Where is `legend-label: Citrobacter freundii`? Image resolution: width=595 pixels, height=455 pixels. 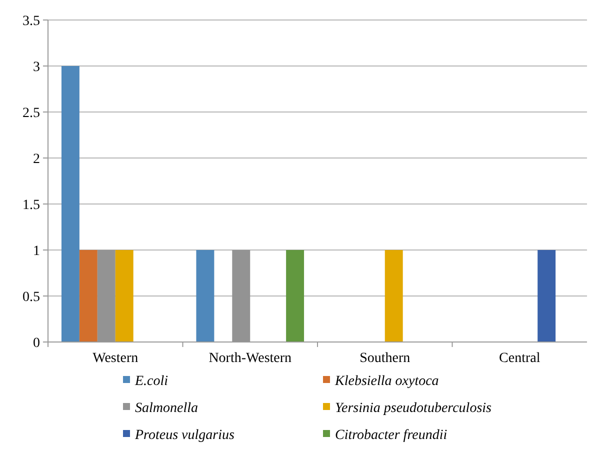
legend-label: Citrobacter freundii is located at coordinates (391, 435).